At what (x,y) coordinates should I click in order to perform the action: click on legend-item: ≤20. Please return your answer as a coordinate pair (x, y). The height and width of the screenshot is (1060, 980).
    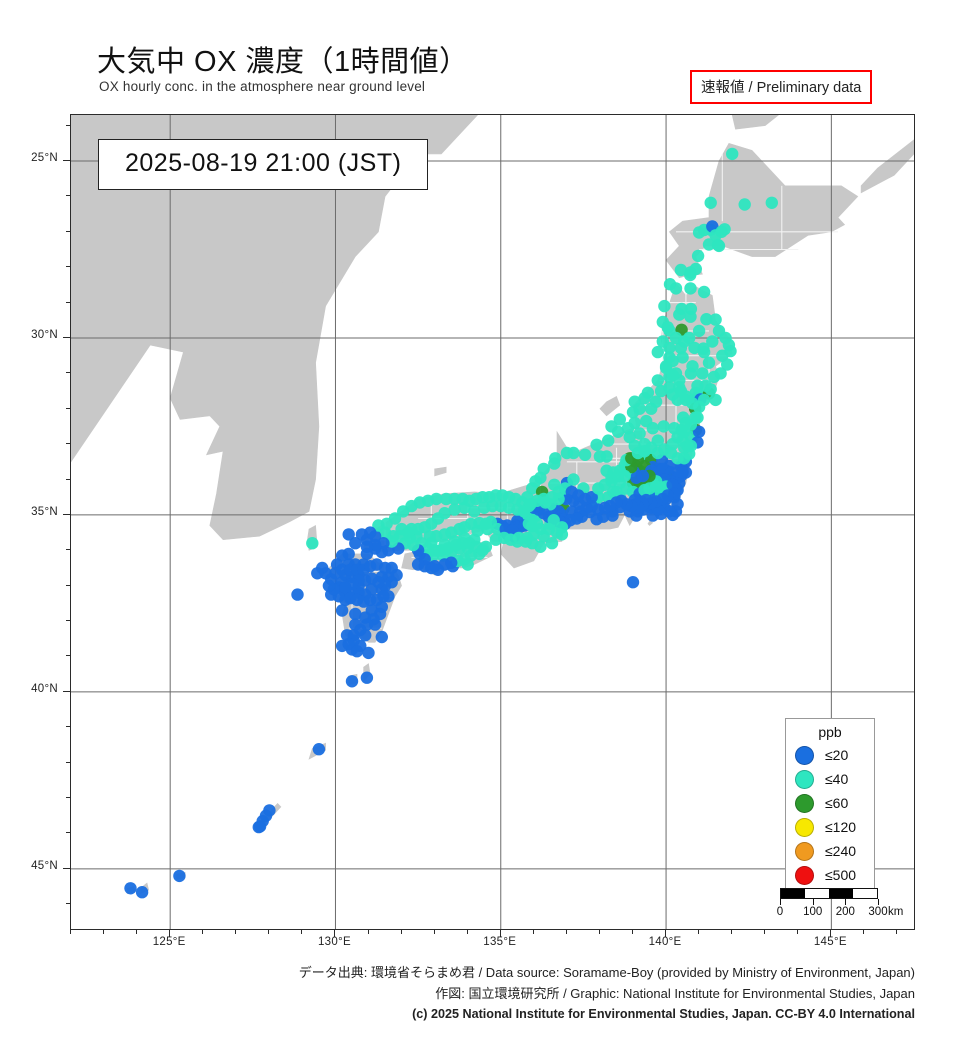
    Looking at the image, I should click on (830, 755).